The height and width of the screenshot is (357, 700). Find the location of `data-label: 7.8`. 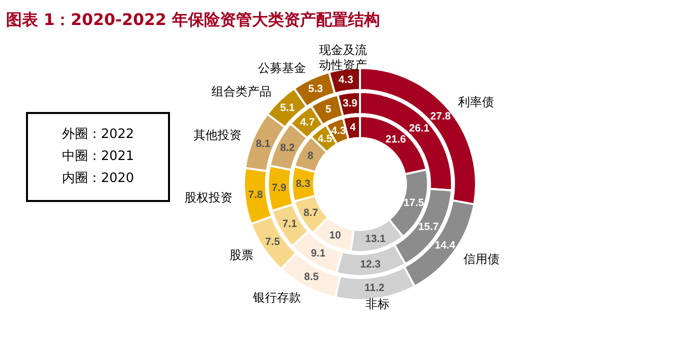

data-label: 7.8 is located at coordinates (256, 195).